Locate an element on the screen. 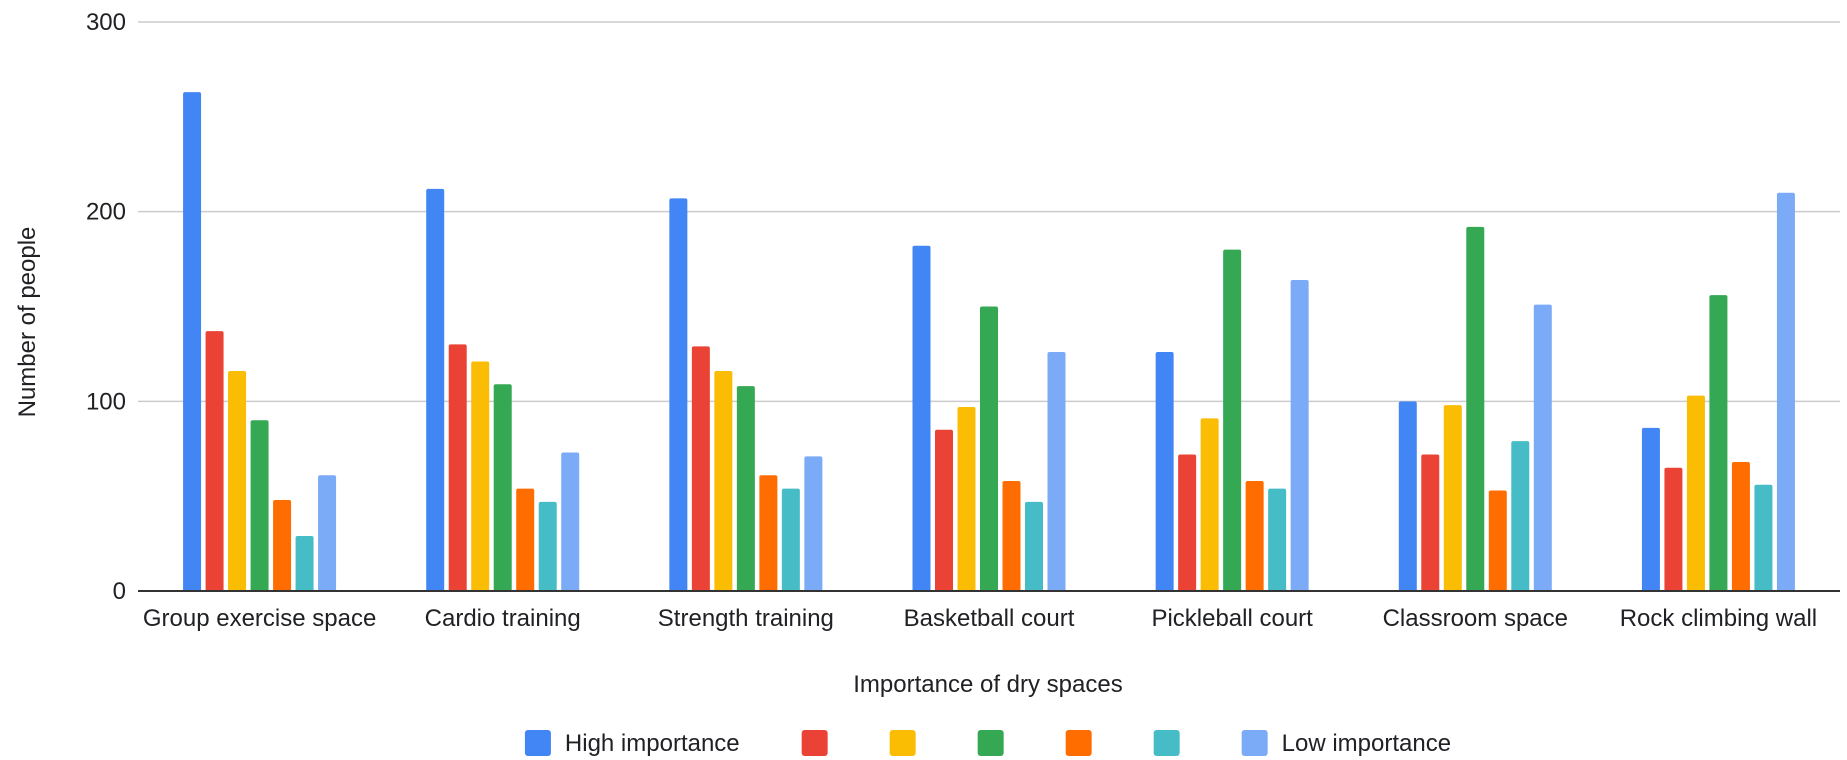 This screenshot has width=1847, height=760. y-tick-label: 300 is located at coordinates (106, 22).